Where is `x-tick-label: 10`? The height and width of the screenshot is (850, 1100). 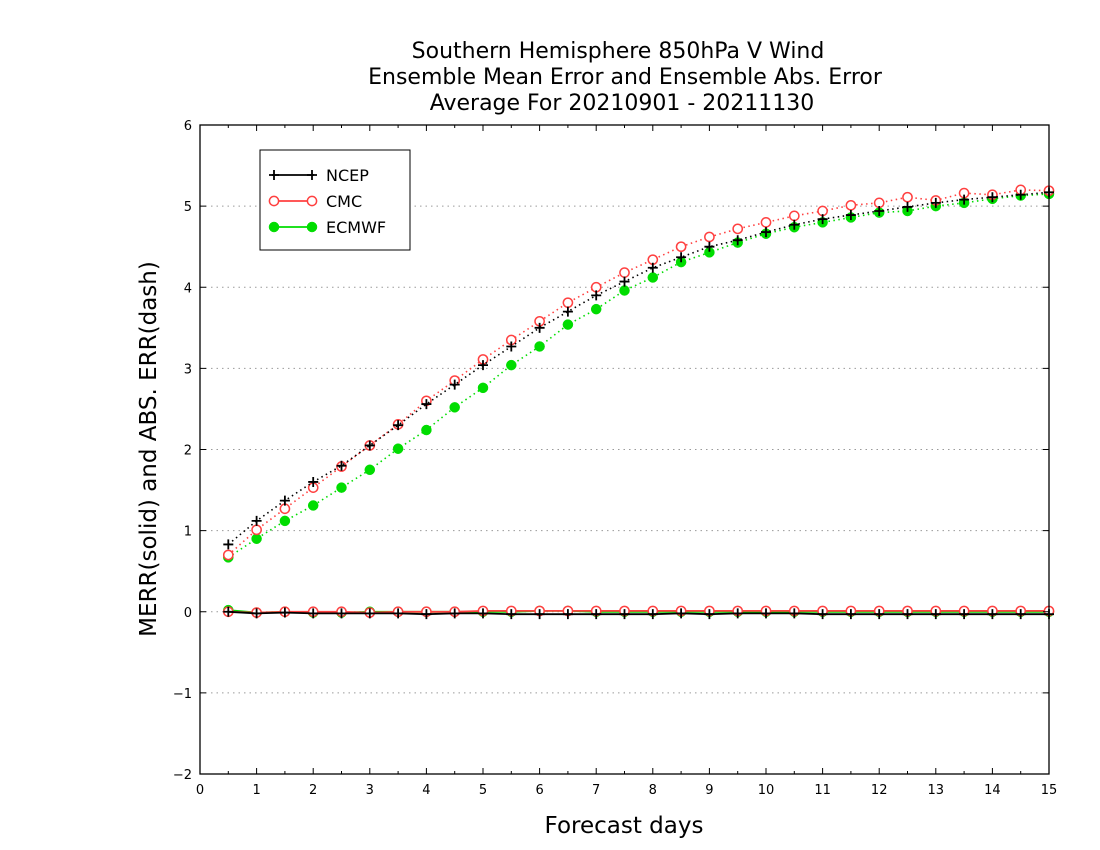
x-tick-label: 10 is located at coordinates (766, 790).